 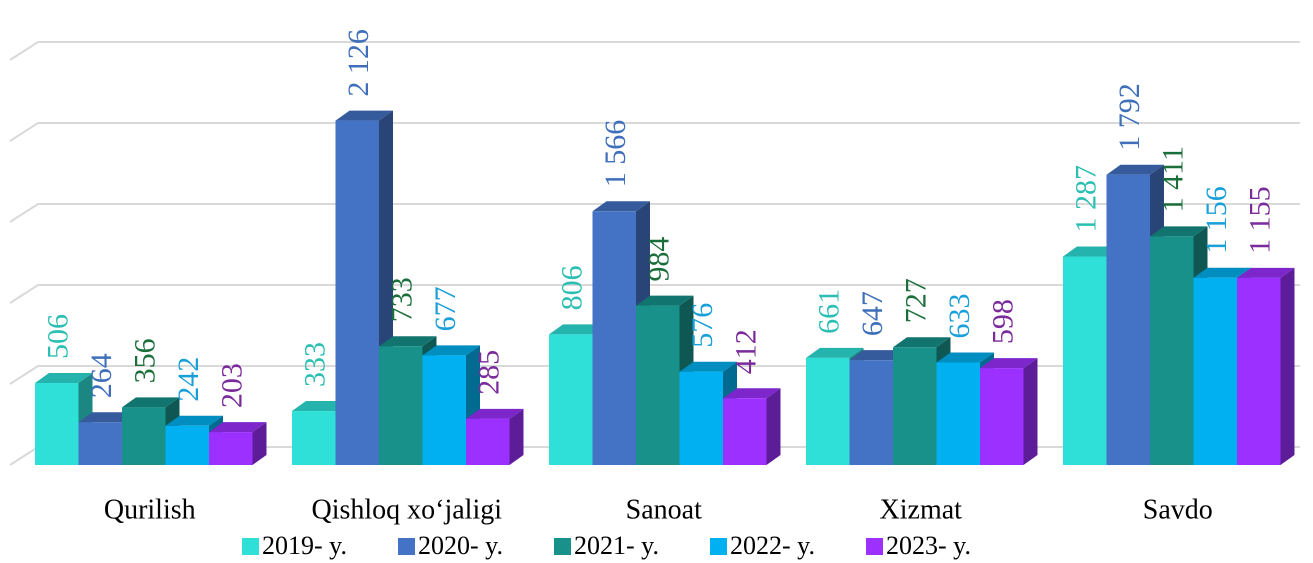 What do you see at coordinates (58, 336) in the screenshot?
I see `data-label: 506` at bounding box center [58, 336].